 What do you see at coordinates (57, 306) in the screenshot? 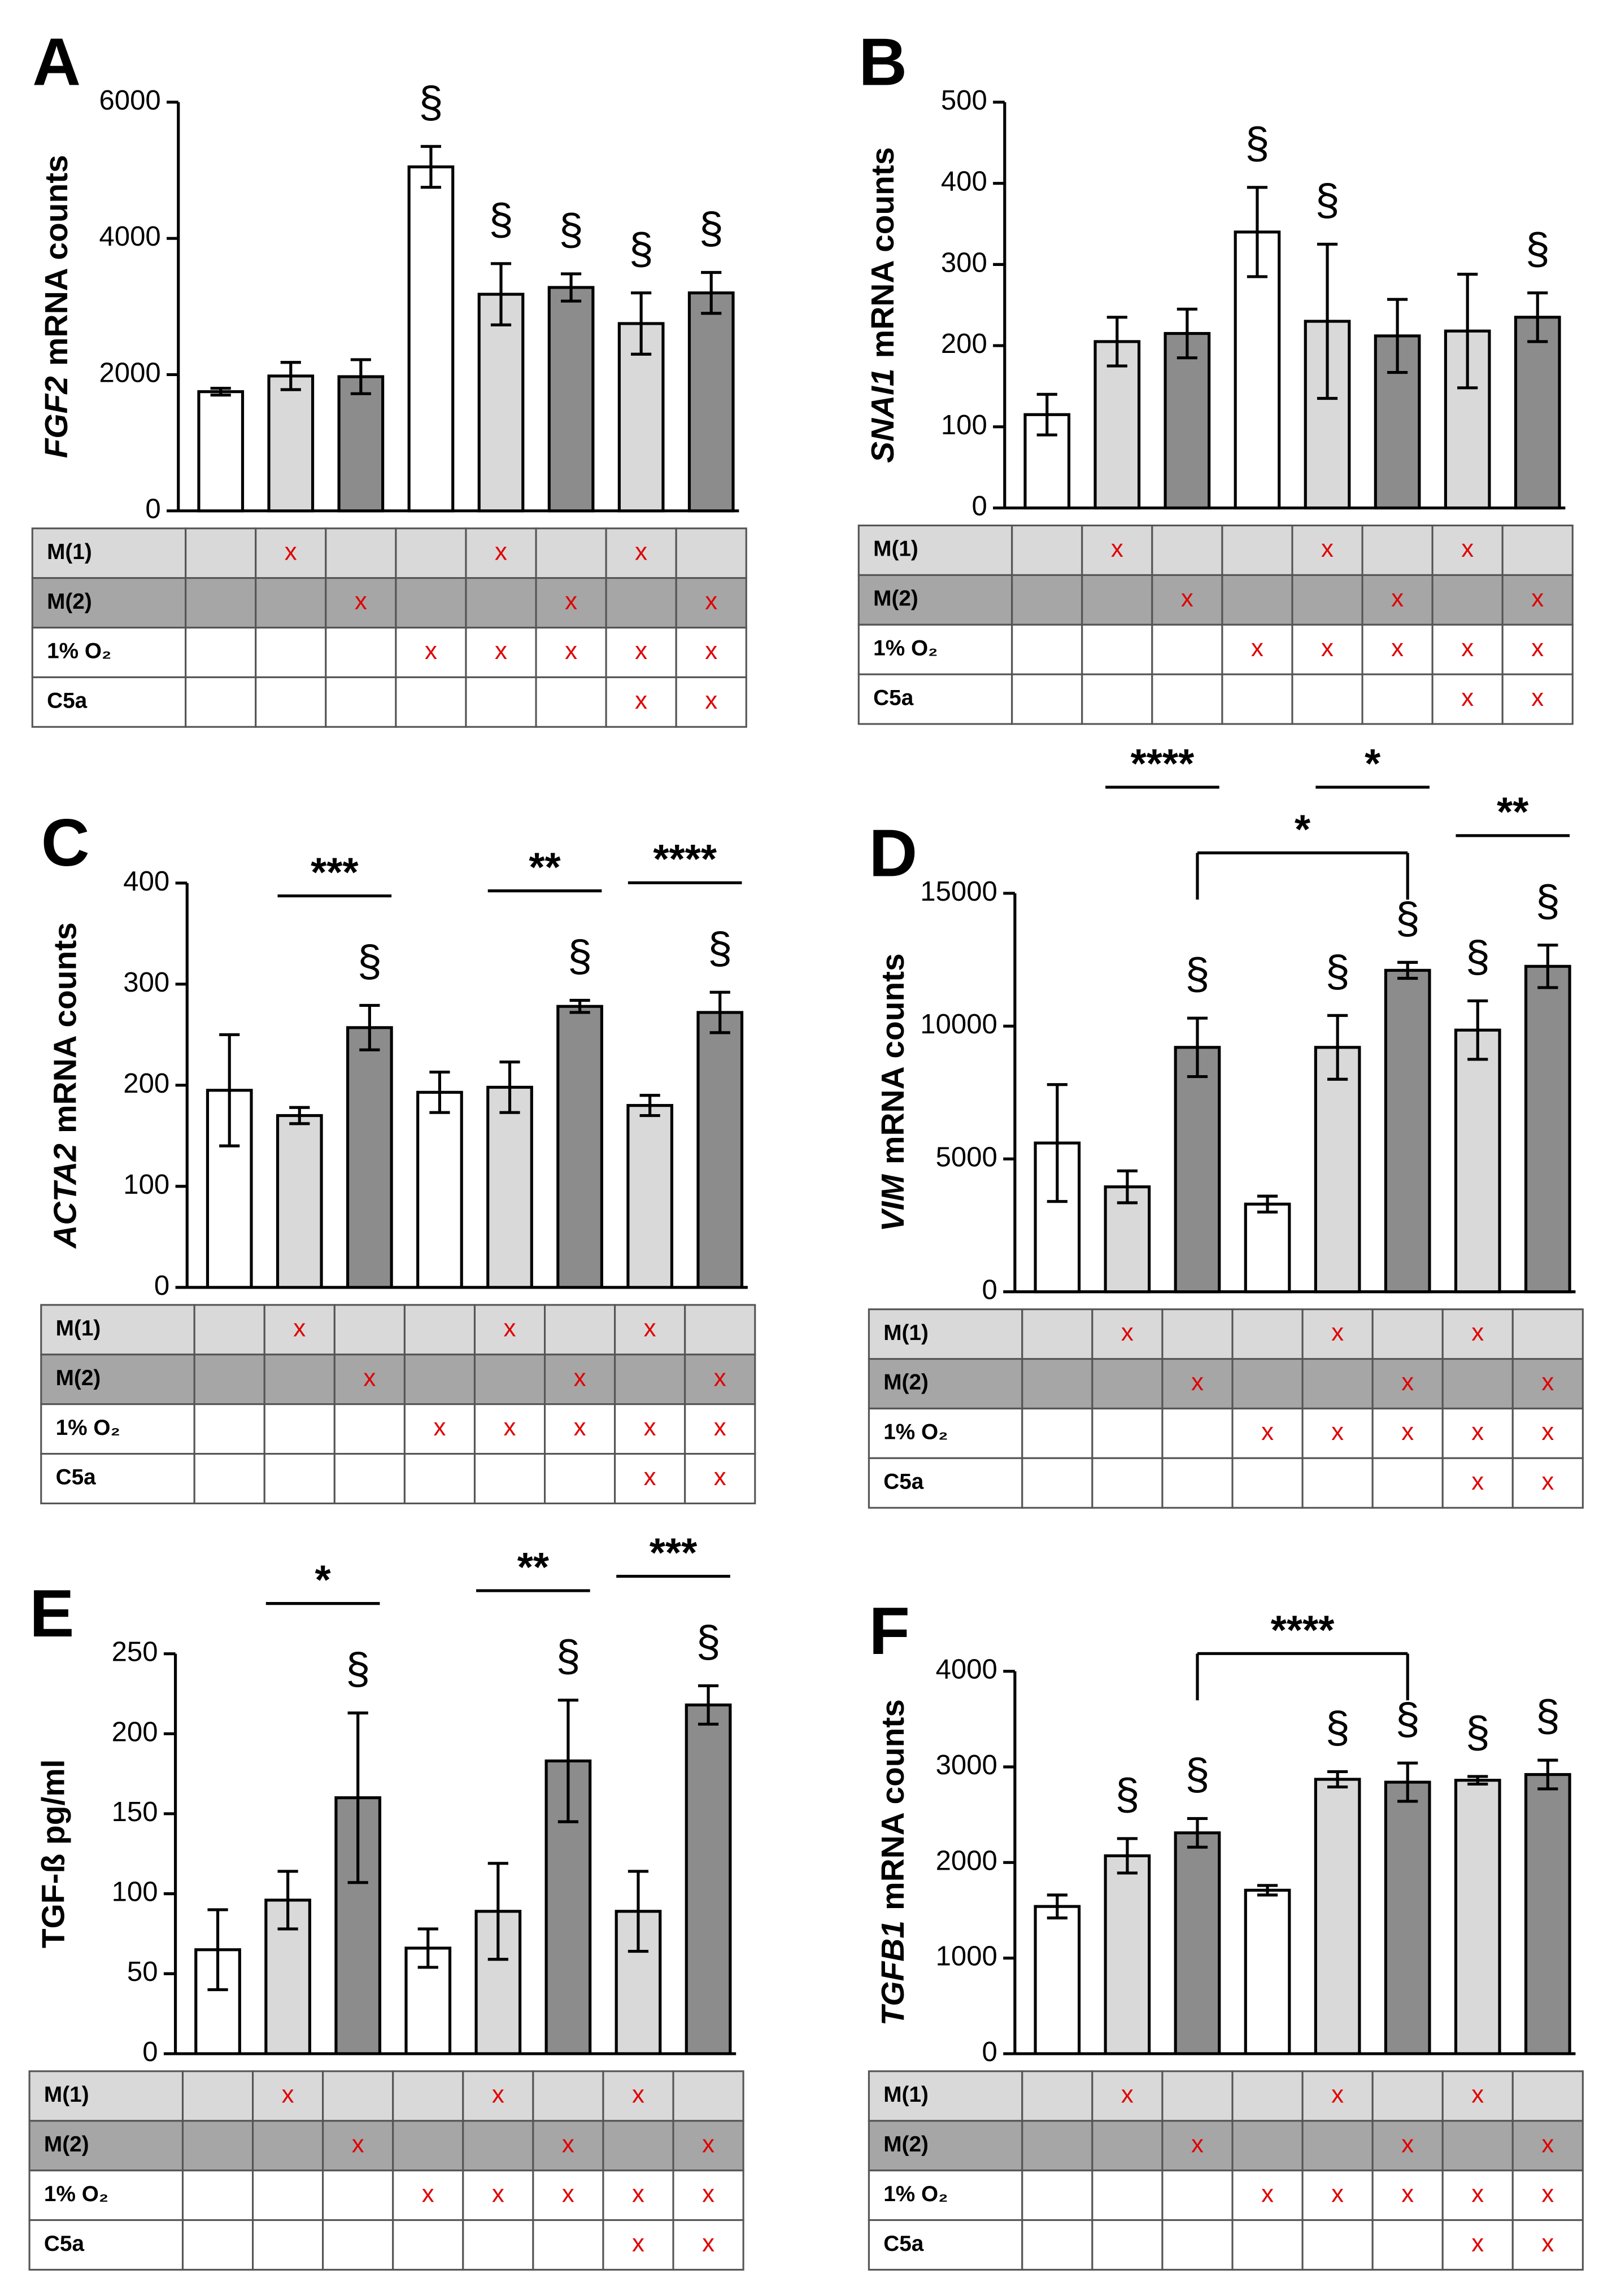
I see `y-axis-label: FGF2 mRNA counts` at bounding box center [57, 306].